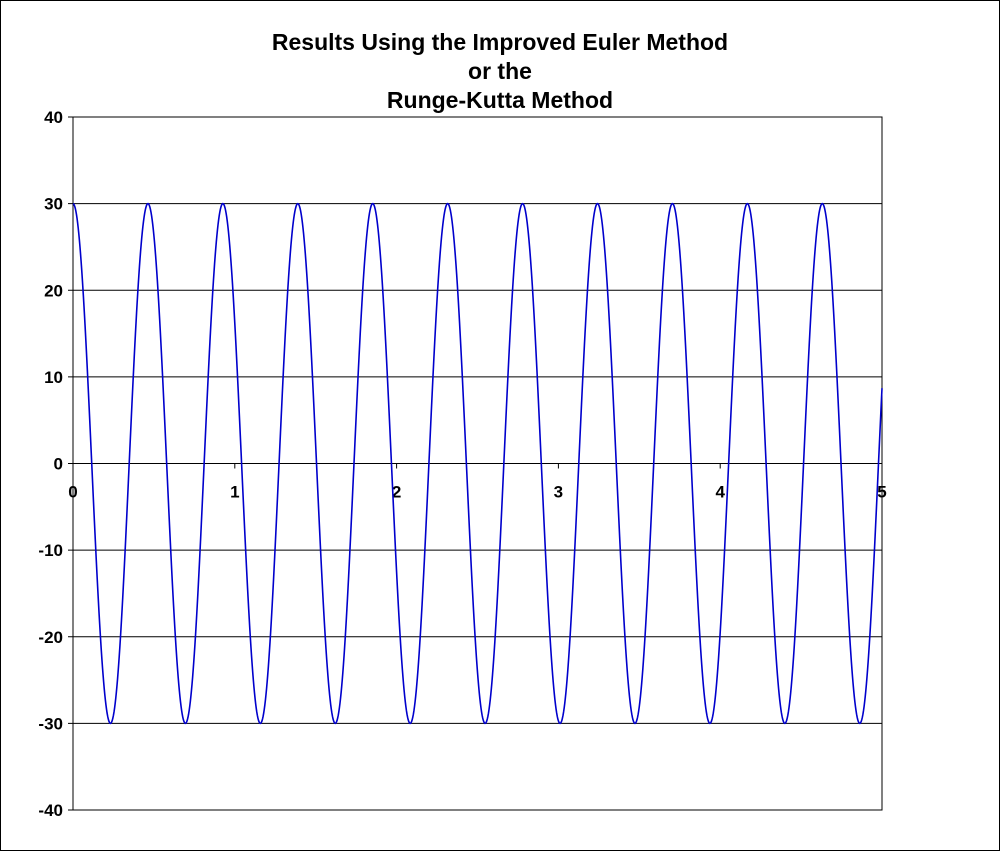 This screenshot has height=851, width=1000. I want to click on x-tick-label-5: 5, so click(881, 492).